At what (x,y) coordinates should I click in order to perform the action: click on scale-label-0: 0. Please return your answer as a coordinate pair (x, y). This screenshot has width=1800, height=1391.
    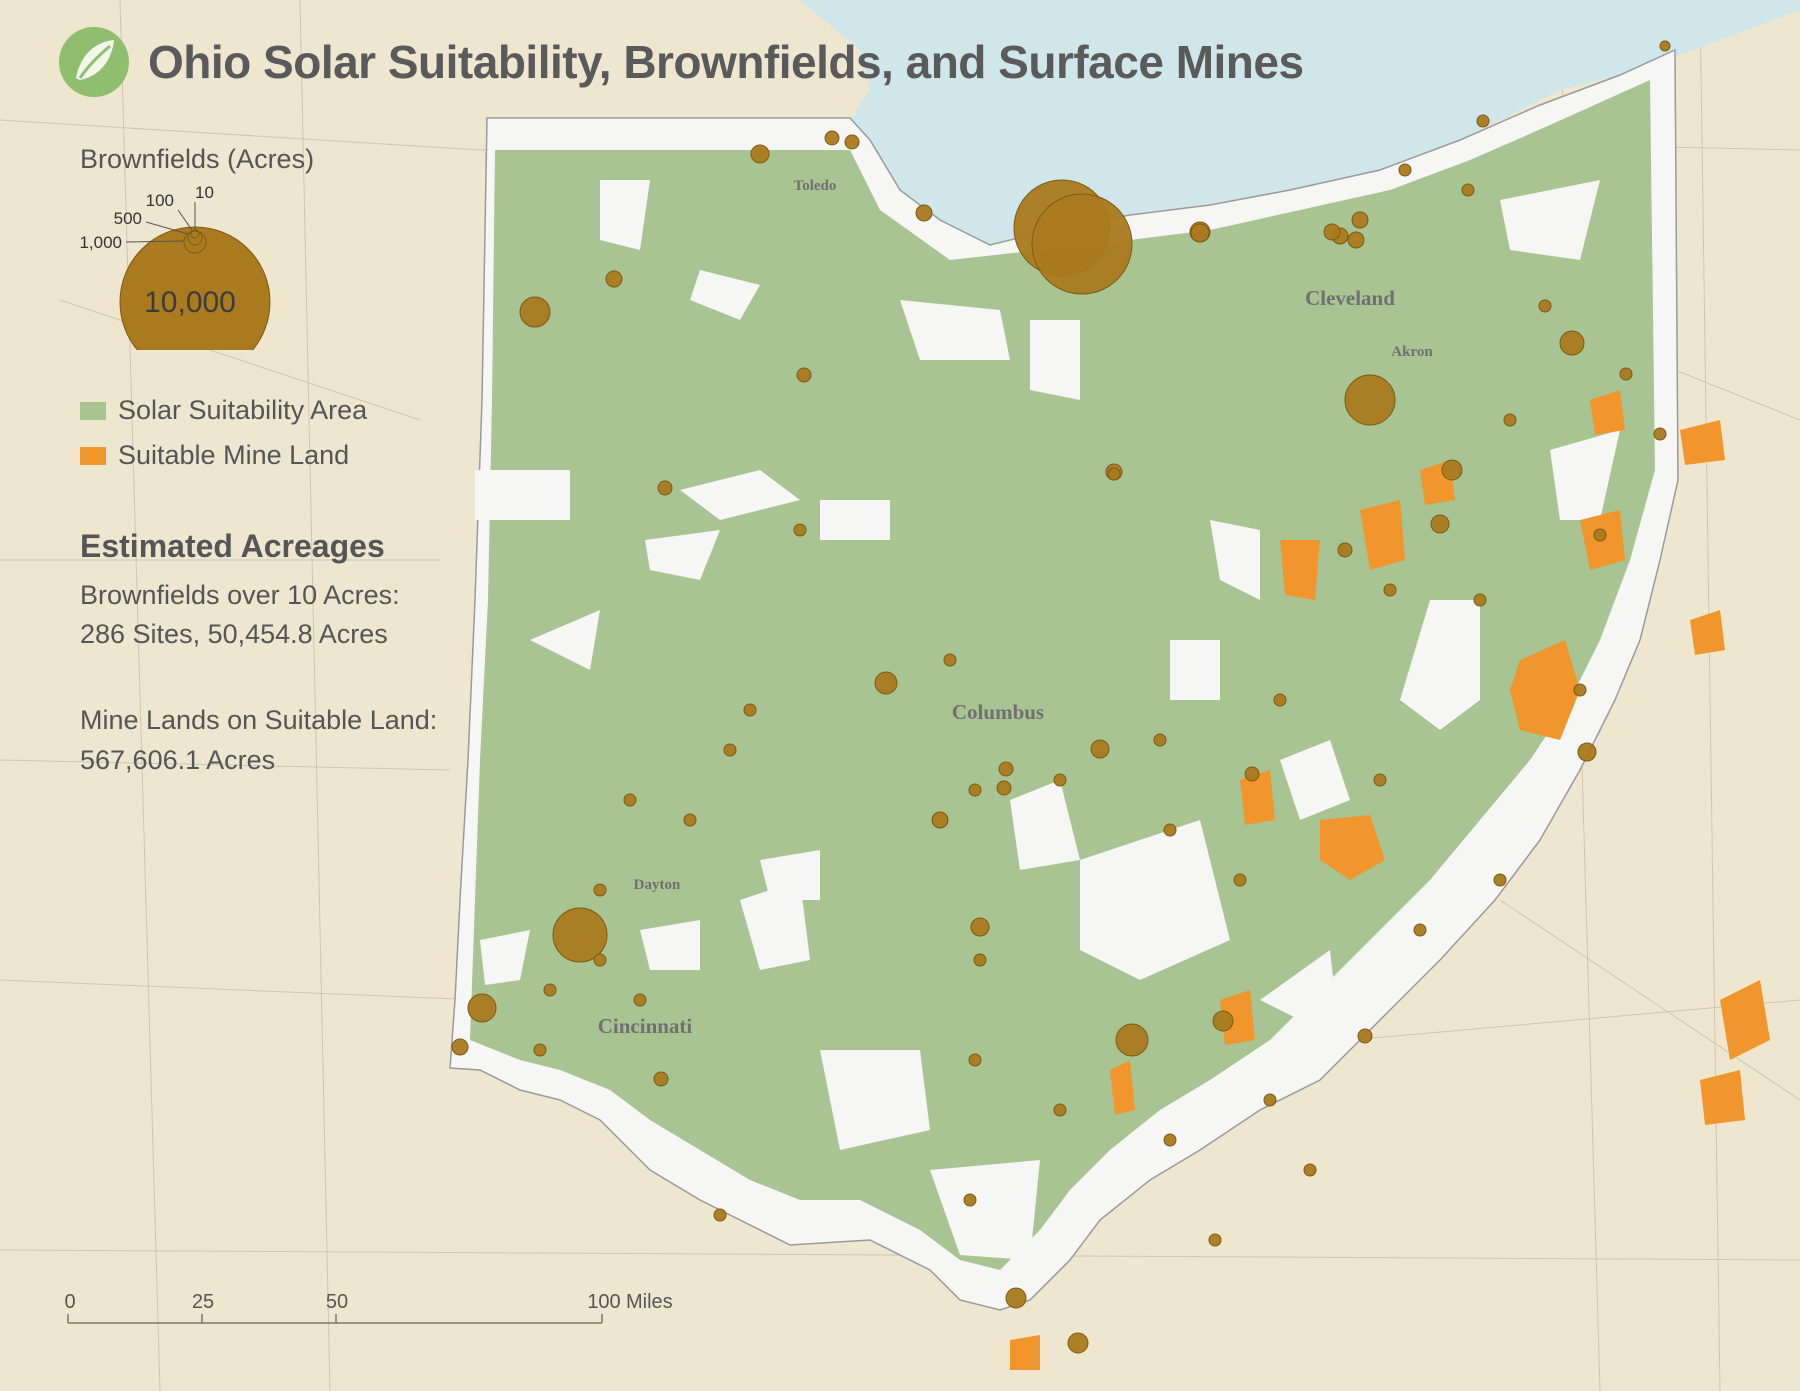
    Looking at the image, I should click on (69, 1302).